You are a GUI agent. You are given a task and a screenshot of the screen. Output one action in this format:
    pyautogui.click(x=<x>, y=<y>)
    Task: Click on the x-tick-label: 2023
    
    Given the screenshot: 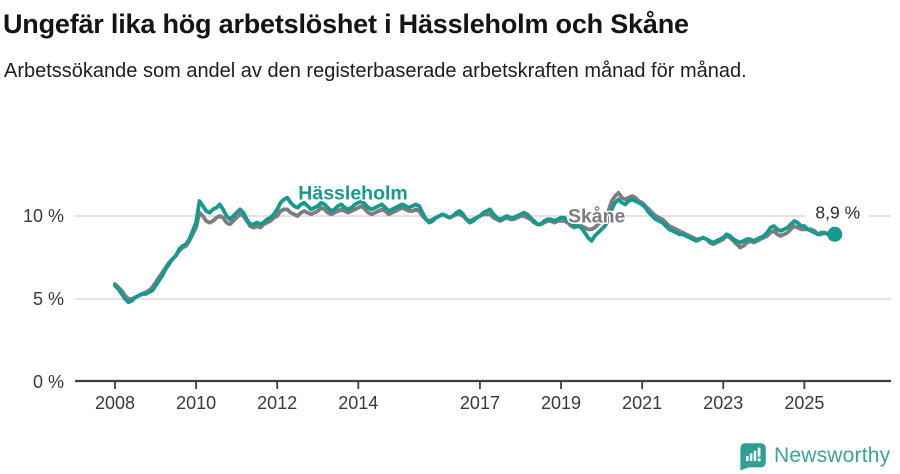 What is the action you would take?
    pyautogui.click(x=723, y=403)
    